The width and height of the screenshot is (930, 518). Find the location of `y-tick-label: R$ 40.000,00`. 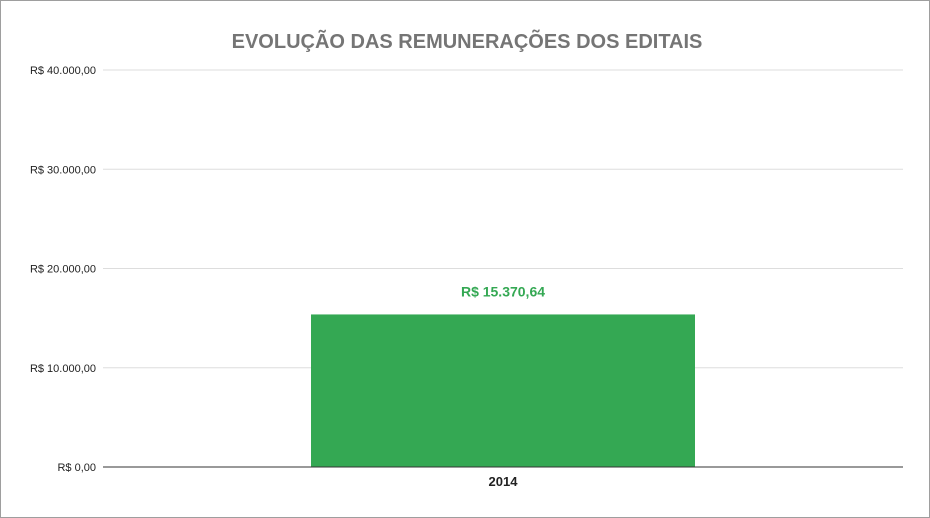

y-tick-label: R$ 40.000,00 is located at coordinates (63, 71).